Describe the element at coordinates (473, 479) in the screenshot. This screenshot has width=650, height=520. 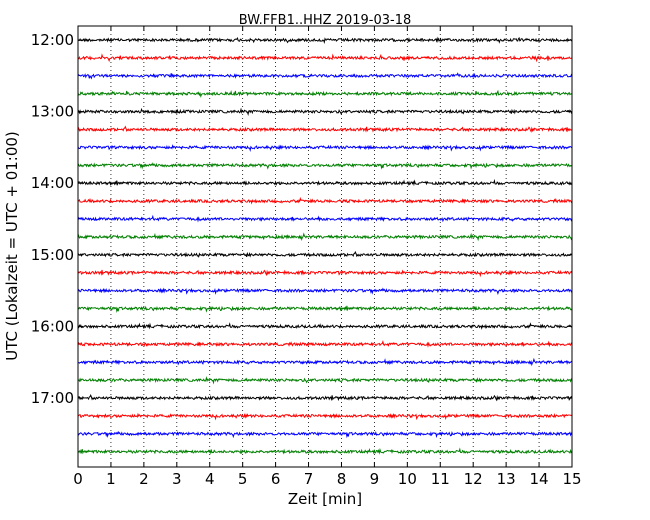
I see `x-tick-label: 12` at that location.